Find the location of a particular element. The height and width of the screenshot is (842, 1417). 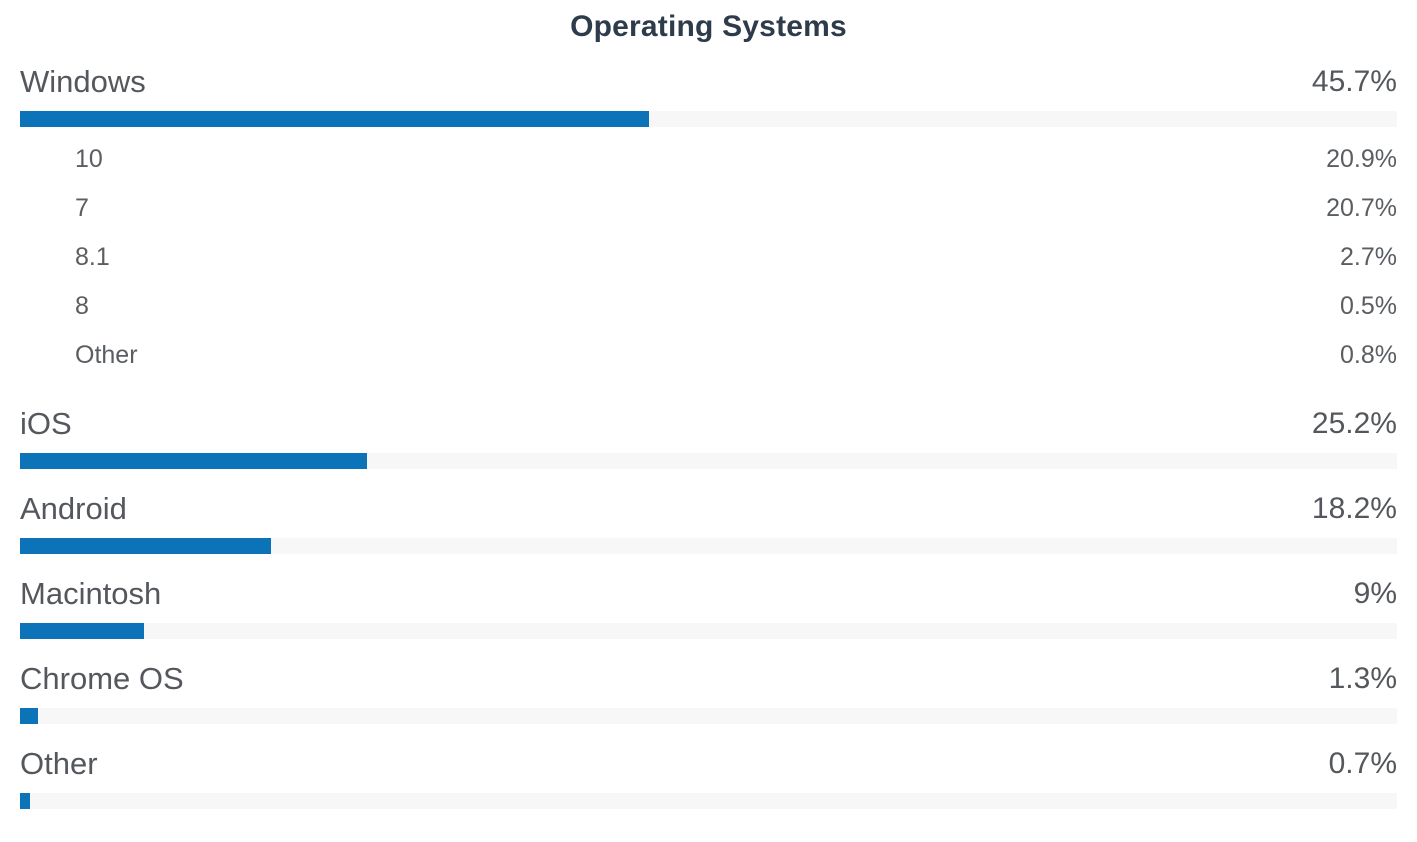

os-label: Macintosh is located at coordinates (91, 593).